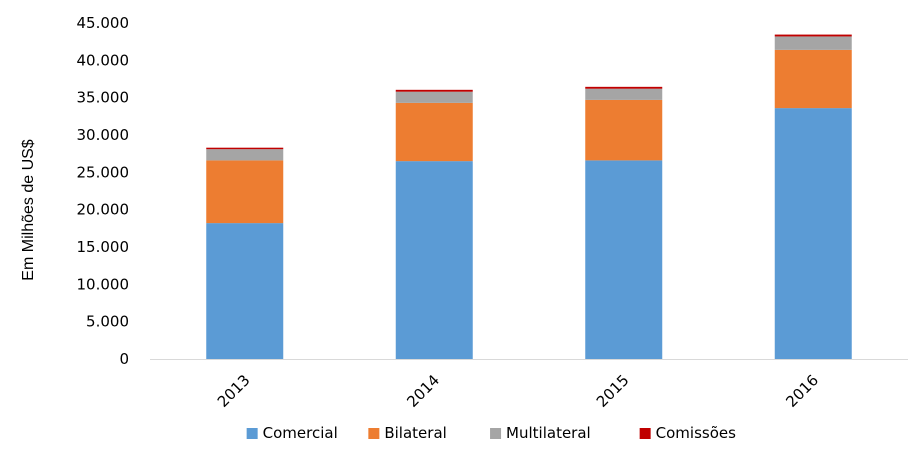 This screenshot has height=449, width=909. I want to click on legend-swatch-comercial, so click(252, 433).